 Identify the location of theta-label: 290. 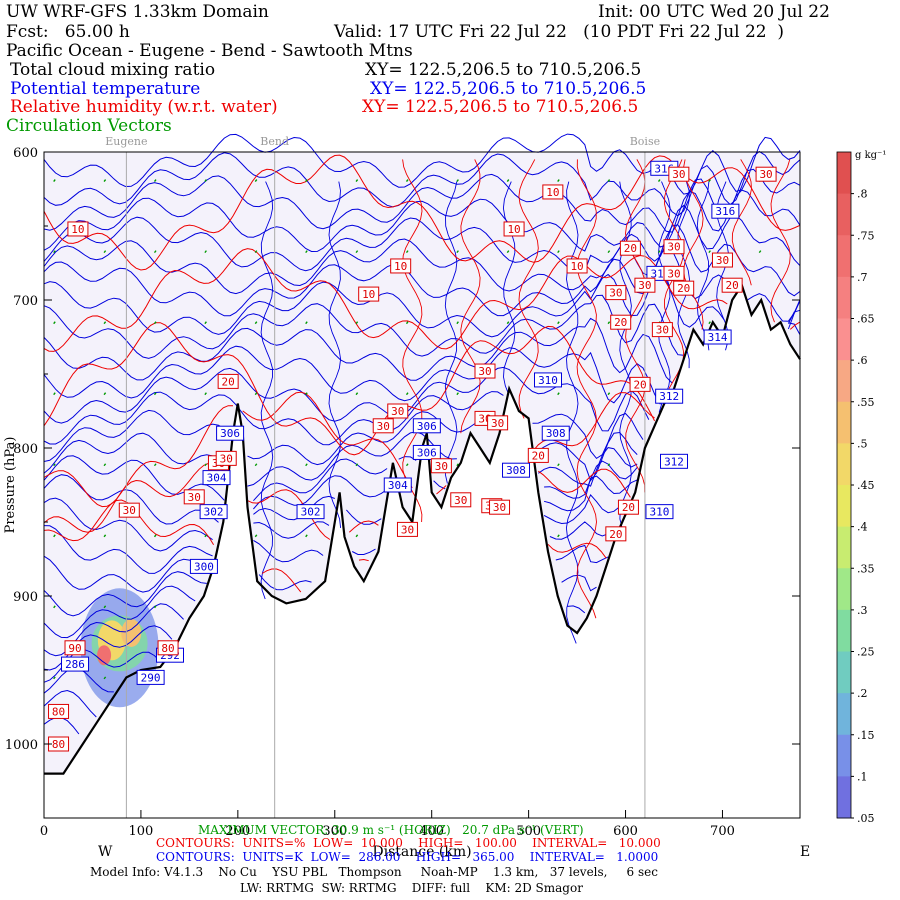
(151, 677).